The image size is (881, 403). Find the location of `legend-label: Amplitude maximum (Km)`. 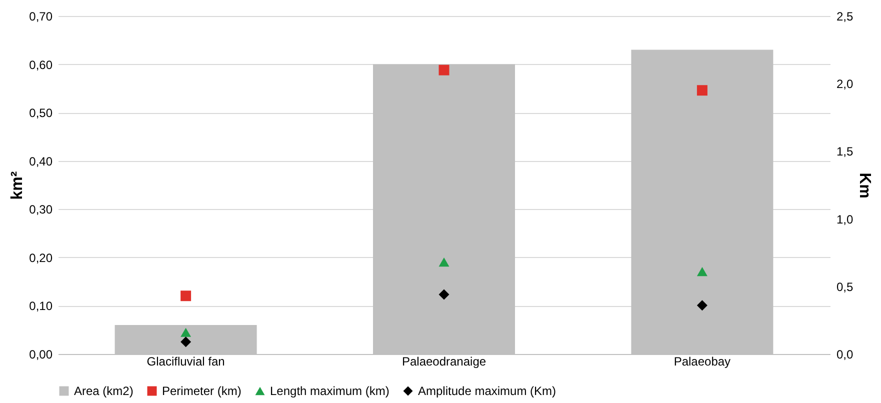

legend-label: Amplitude maximum (Km) is located at coordinates (487, 391).